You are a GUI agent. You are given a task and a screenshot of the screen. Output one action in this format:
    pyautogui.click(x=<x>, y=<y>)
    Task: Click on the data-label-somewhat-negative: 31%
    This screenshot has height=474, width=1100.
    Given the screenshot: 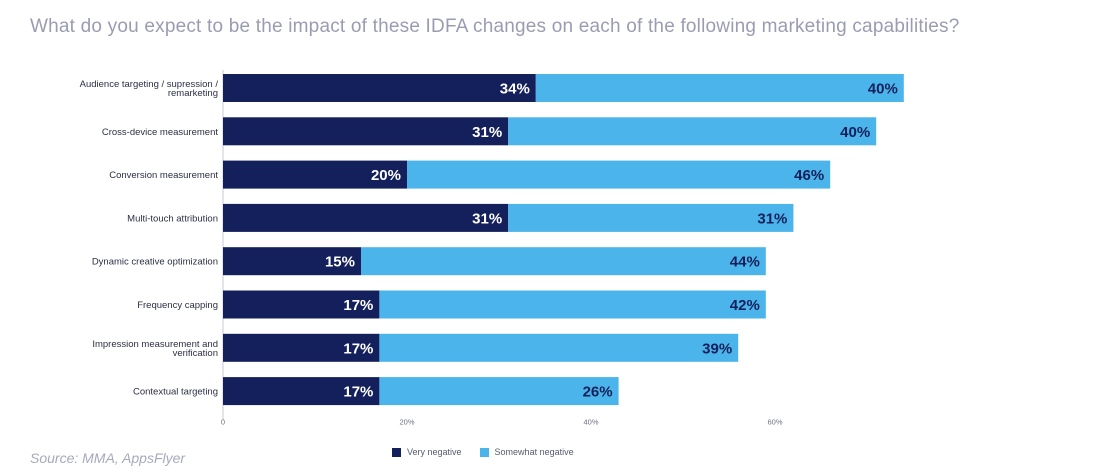 What is the action you would take?
    pyautogui.click(x=772, y=218)
    